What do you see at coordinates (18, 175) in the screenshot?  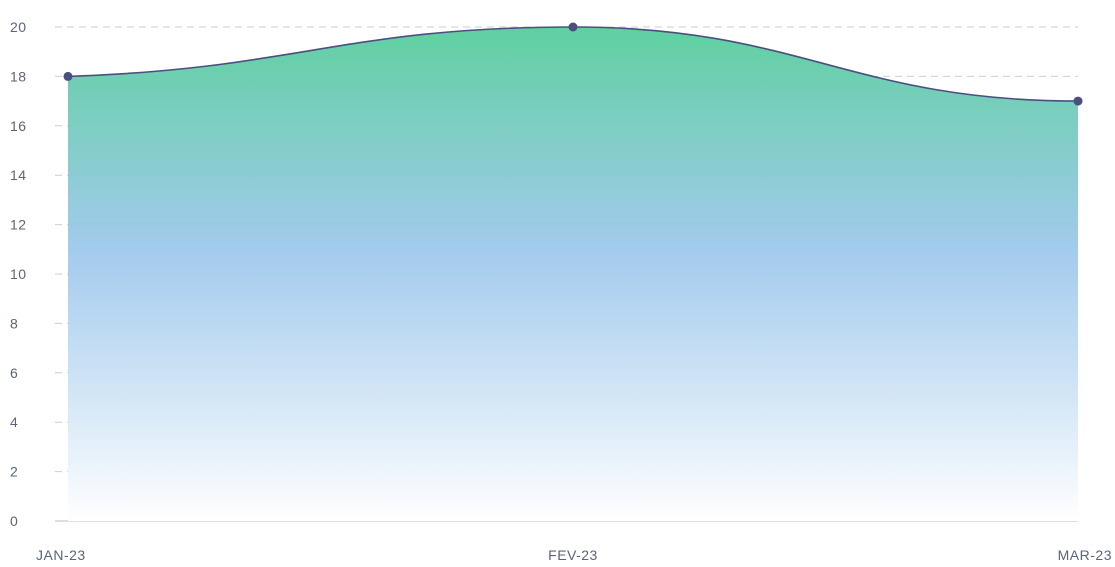 I see `y-tick-label-14: 14` at bounding box center [18, 175].